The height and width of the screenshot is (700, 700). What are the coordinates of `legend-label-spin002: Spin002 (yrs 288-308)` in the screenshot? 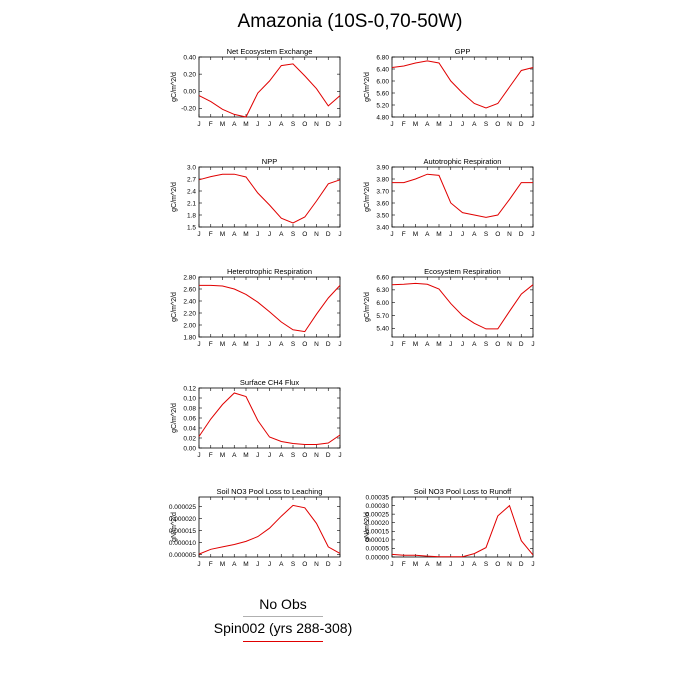 It's located at (283, 628).